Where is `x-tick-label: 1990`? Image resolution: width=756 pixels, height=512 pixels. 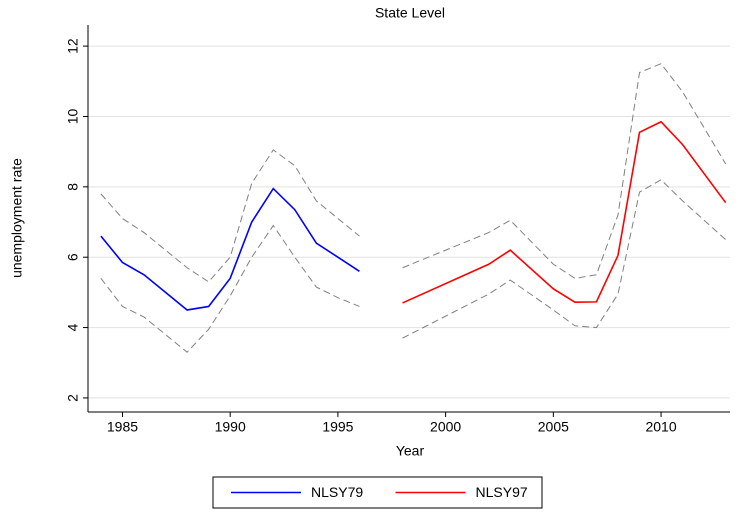
x-tick-label: 1990 is located at coordinates (230, 427).